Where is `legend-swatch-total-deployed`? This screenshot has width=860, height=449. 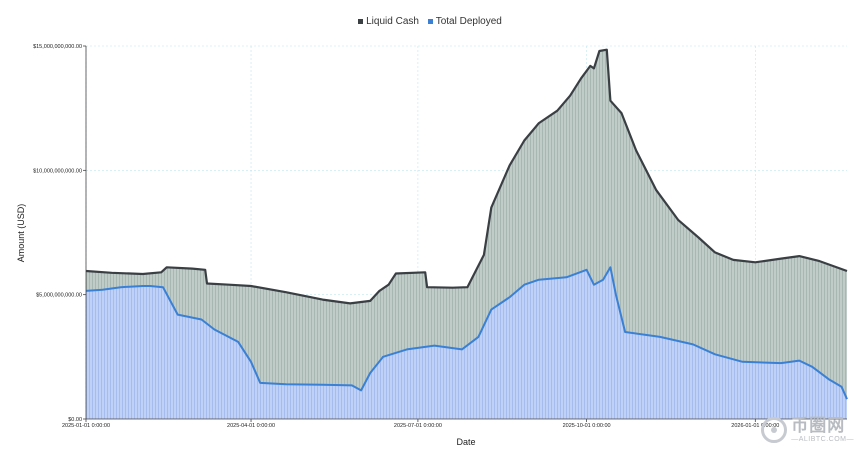 legend-swatch-total-deployed is located at coordinates (430, 21).